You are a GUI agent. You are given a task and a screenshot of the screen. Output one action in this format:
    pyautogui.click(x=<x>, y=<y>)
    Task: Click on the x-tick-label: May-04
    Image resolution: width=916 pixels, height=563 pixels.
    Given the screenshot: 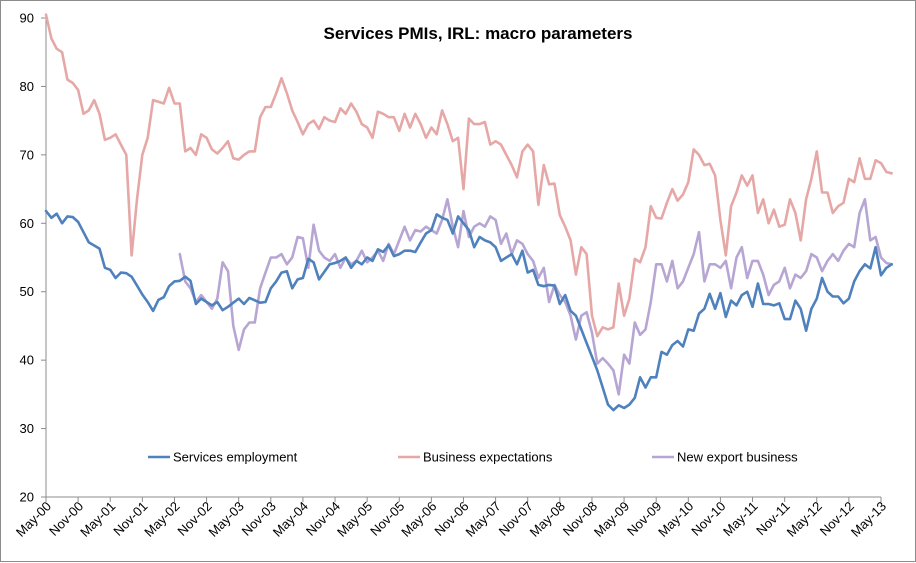 What is the action you would take?
    pyautogui.click(x=290, y=519)
    